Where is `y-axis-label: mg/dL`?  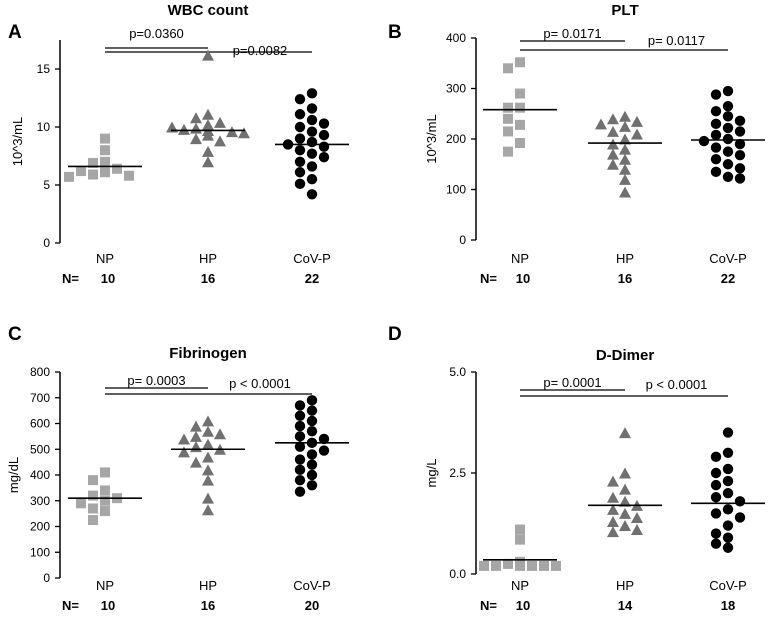 y-axis-label: mg/dL is located at coordinates (13, 475).